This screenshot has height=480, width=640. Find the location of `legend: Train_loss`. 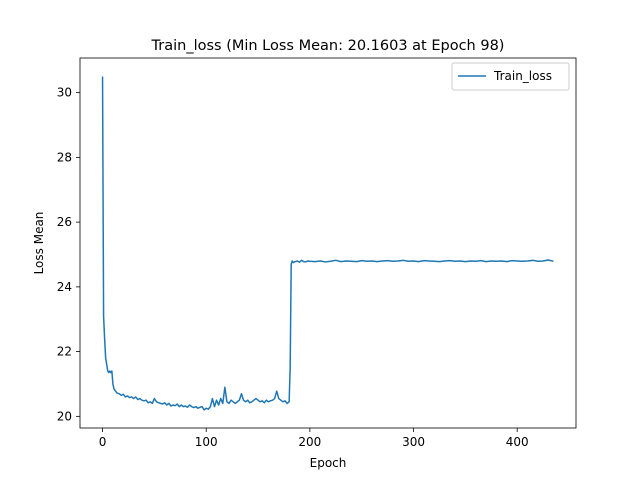

legend: Train_loss is located at coordinates (510, 76).